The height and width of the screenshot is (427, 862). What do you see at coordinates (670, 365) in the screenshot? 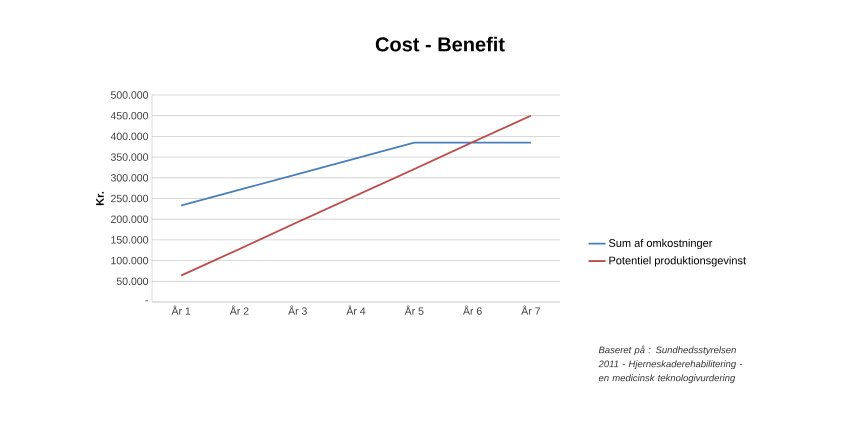
I see `text: Baseret på : Sundhedsstyrelsen 2011 - Hjerneskaderehabilitering - en medicinsk teknologivurdering` at bounding box center [670, 365].